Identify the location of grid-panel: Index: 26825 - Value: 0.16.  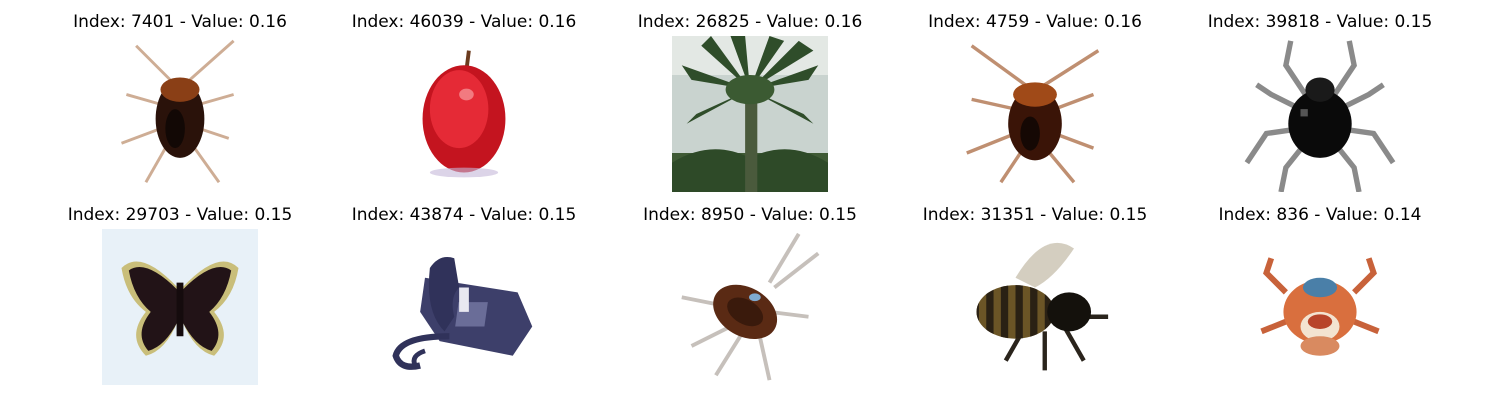
(750, 102).